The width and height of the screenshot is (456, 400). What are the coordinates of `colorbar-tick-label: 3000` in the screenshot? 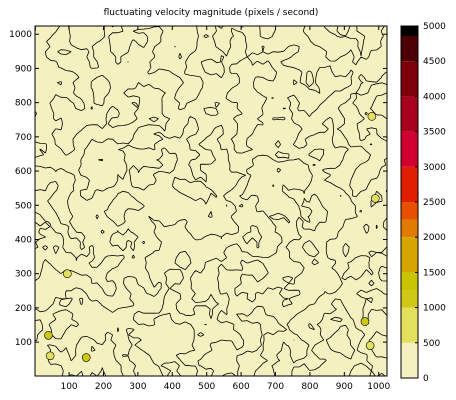 It's located at (434, 168).